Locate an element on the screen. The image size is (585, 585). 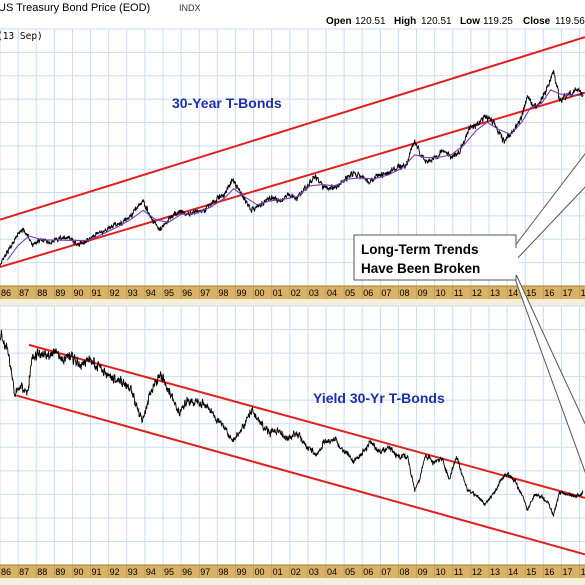
bot-tick-label: 90 is located at coordinates (78, 572).